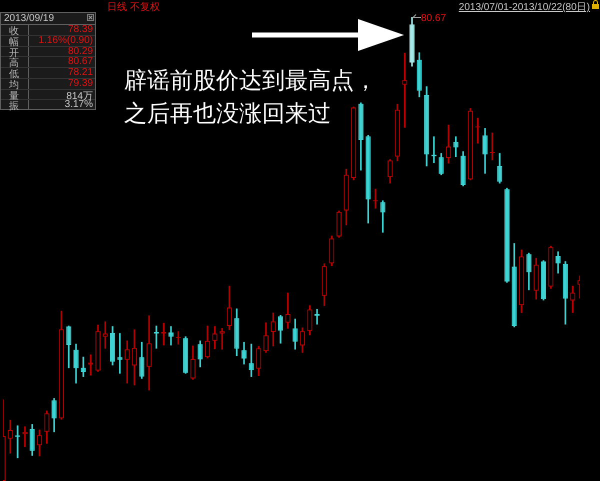  I want to click on annotation: 1.16%(0.90), so click(65, 40).